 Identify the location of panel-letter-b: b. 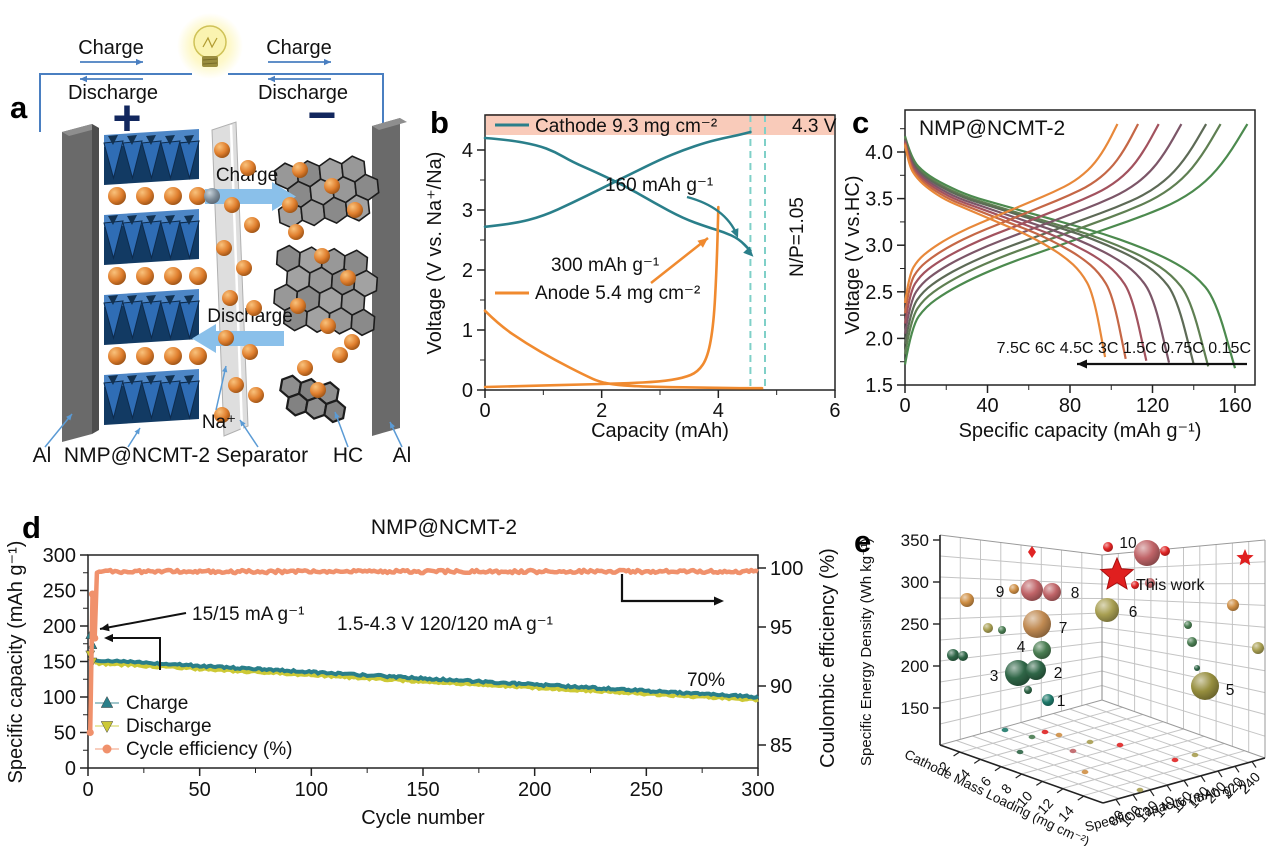
(439, 122).